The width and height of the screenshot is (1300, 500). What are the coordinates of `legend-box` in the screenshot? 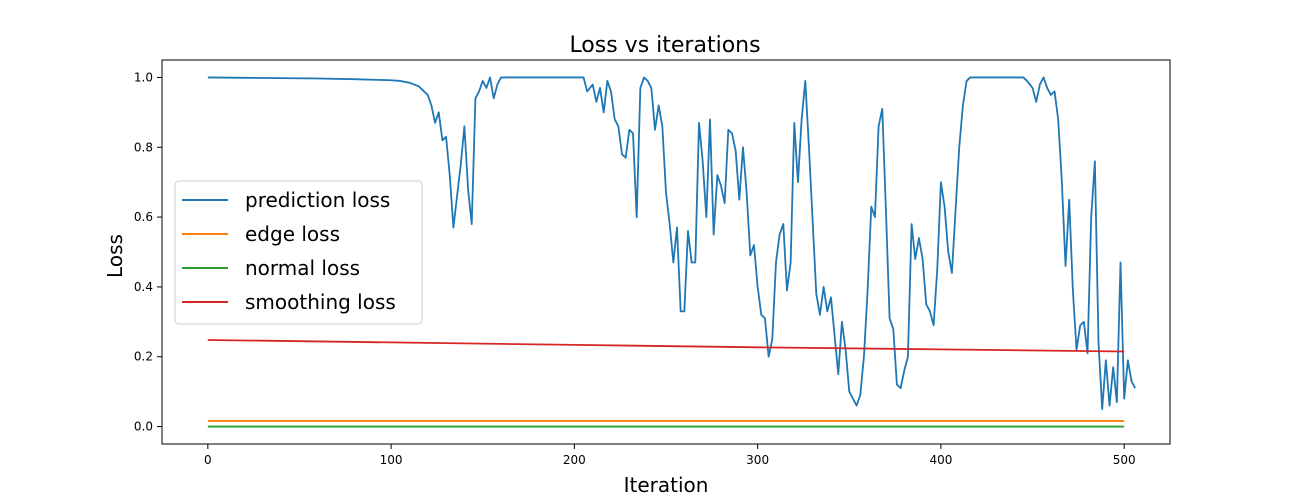 It's located at (298, 252).